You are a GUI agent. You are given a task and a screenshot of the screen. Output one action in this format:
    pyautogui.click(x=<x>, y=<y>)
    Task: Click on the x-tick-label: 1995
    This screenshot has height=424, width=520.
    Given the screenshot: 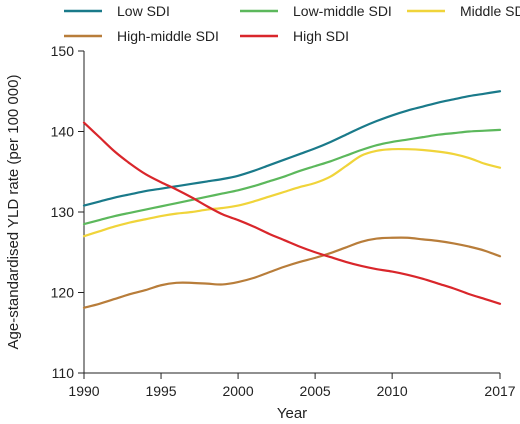 What is the action you would take?
    pyautogui.click(x=160, y=391)
    